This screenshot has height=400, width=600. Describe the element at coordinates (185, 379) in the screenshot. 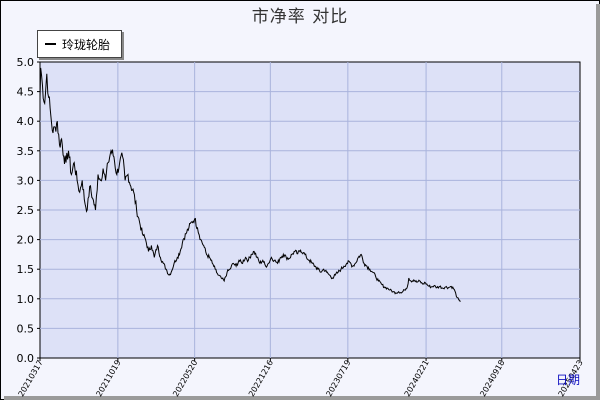

I see `x-tick-label: 20220520` at that location.